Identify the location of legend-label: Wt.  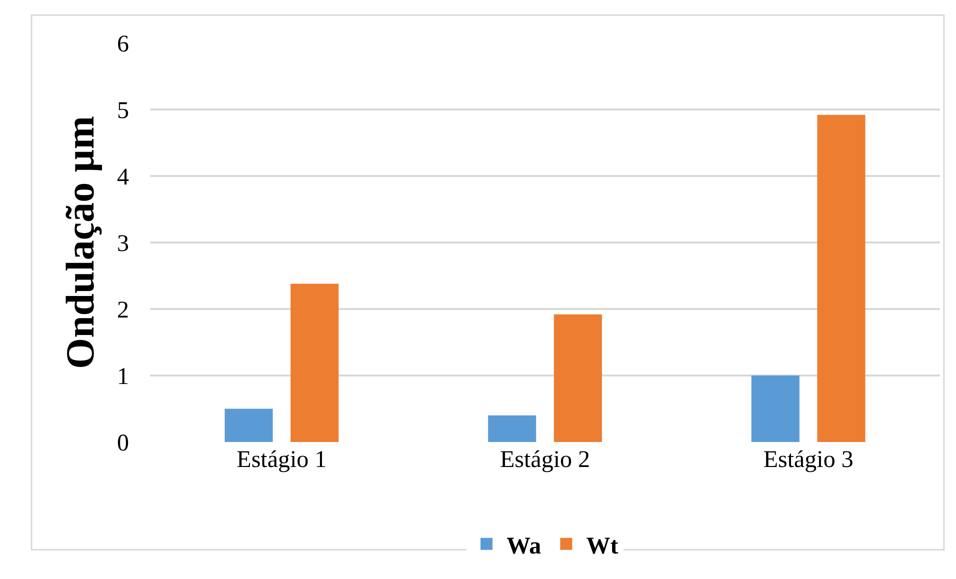
(602, 546).